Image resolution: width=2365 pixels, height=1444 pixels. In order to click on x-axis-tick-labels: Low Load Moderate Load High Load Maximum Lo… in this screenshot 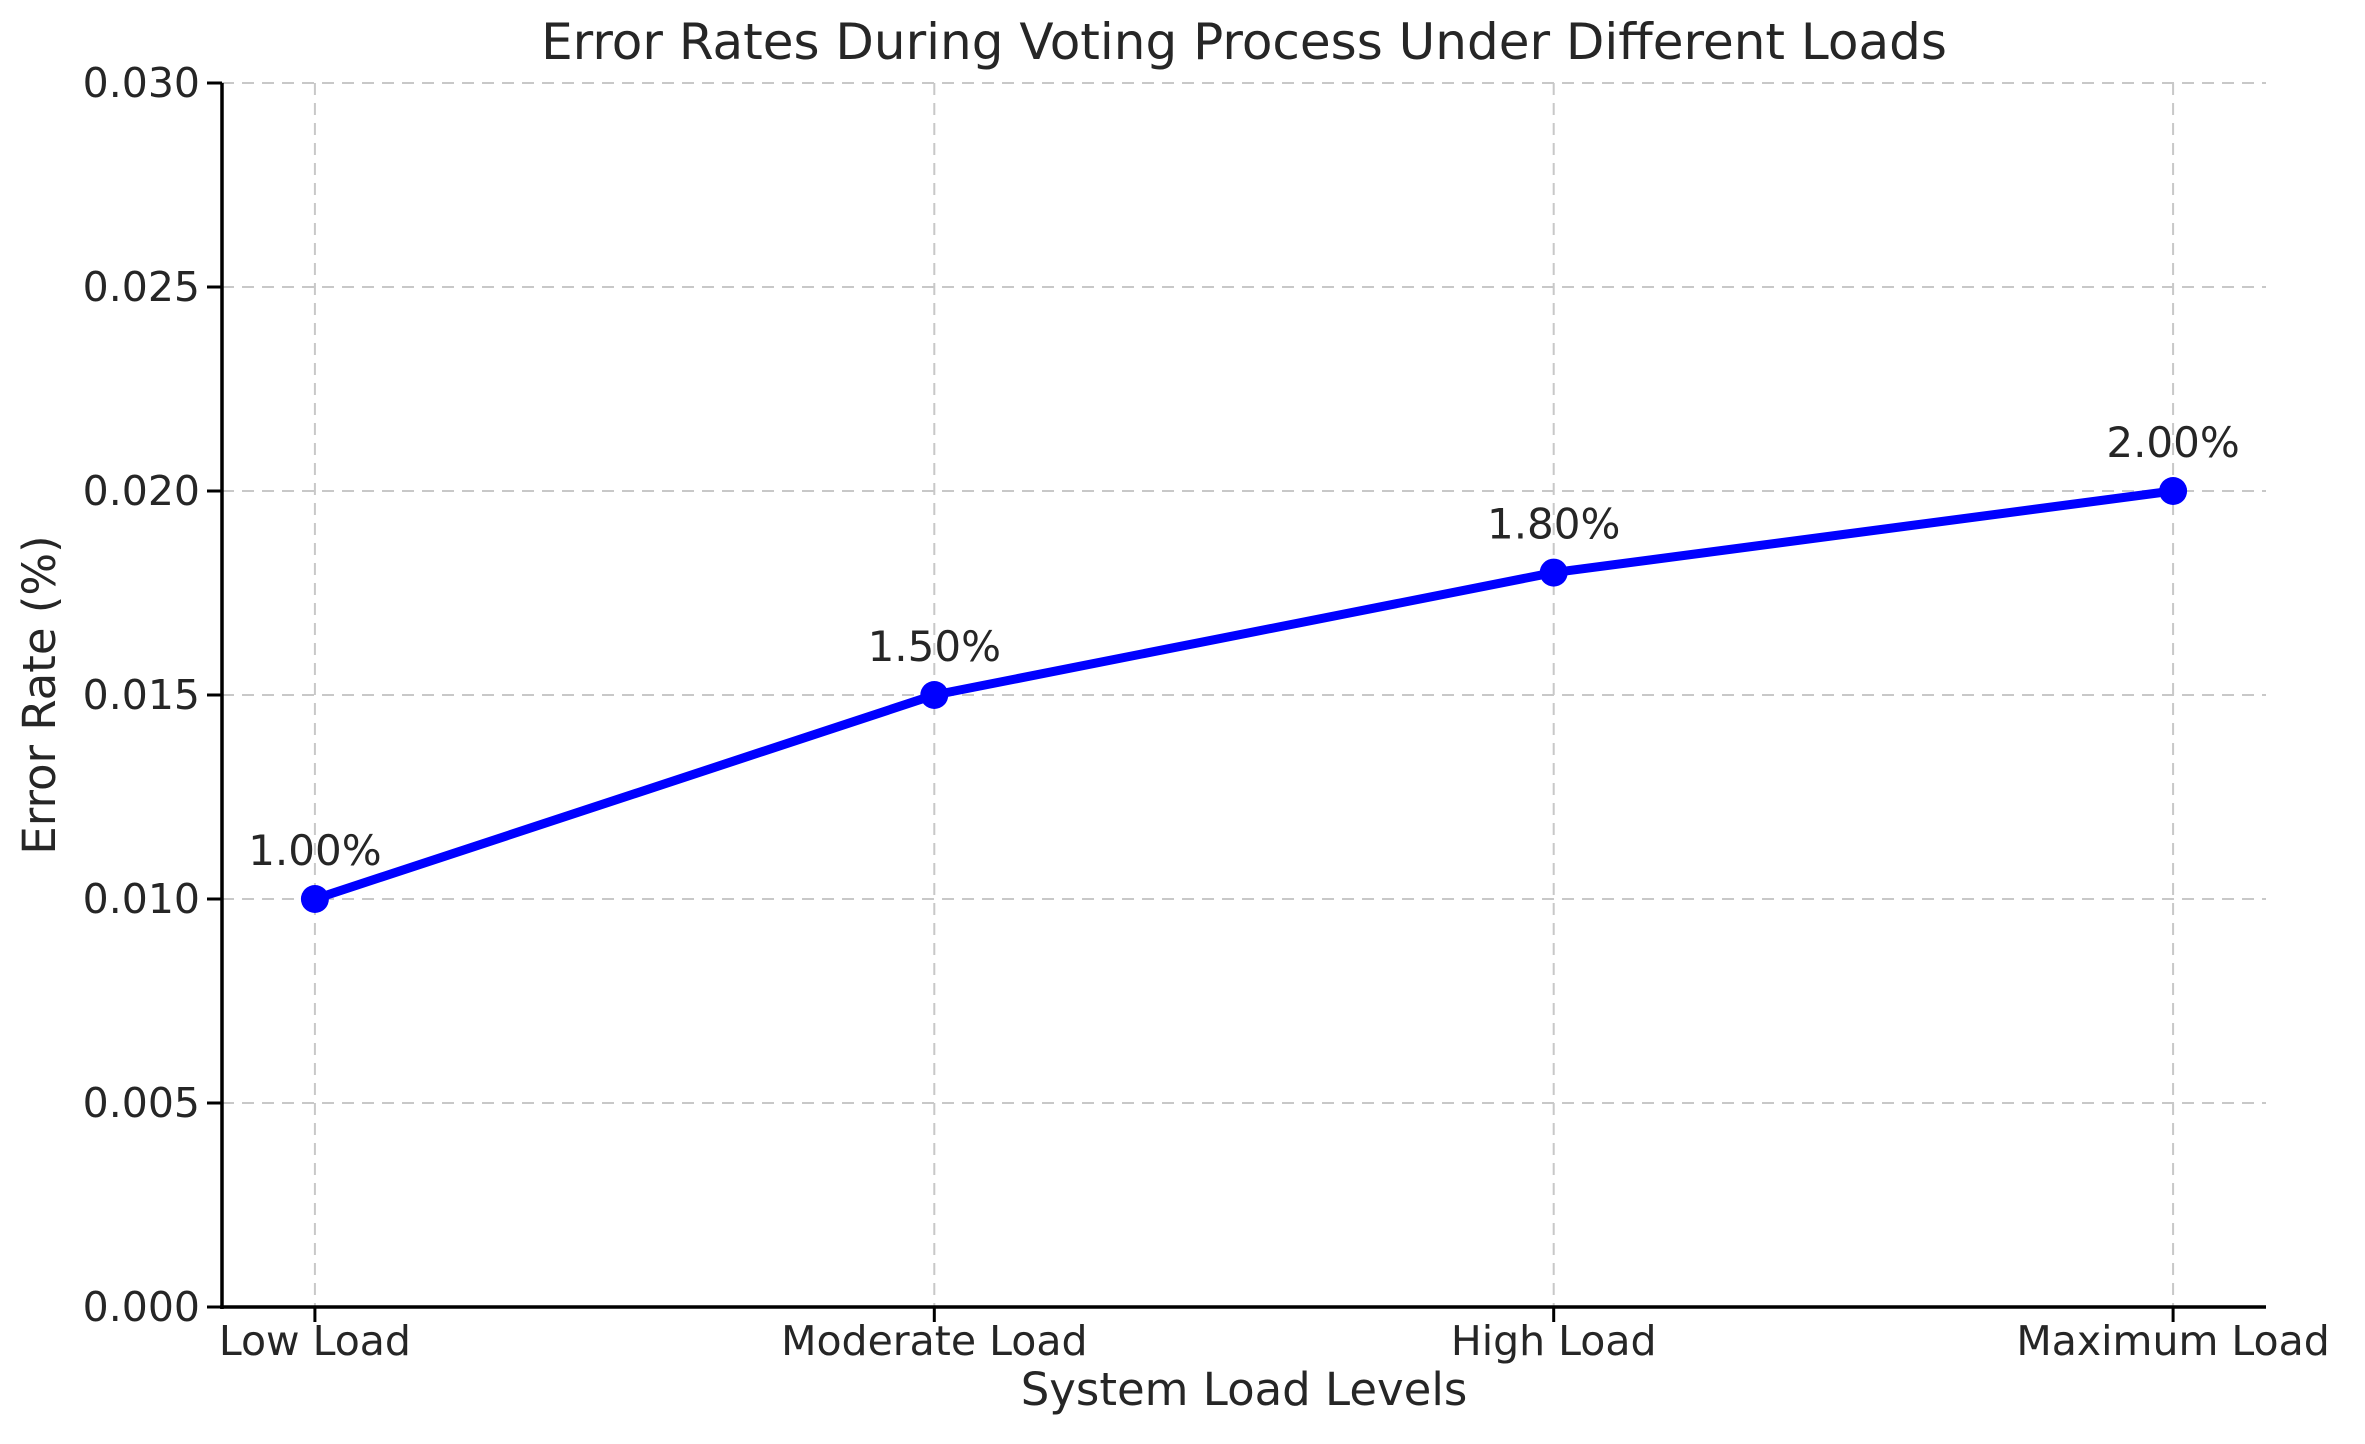, I will do `click(1274, 1341)`.